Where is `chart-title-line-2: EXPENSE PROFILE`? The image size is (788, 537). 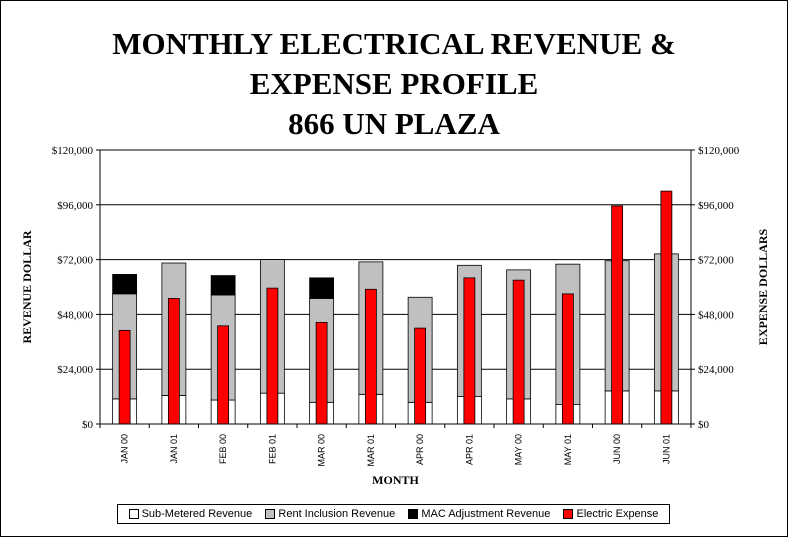 chart-title-line-2: EXPENSE PROFILE is located at coordinates (394, 83).